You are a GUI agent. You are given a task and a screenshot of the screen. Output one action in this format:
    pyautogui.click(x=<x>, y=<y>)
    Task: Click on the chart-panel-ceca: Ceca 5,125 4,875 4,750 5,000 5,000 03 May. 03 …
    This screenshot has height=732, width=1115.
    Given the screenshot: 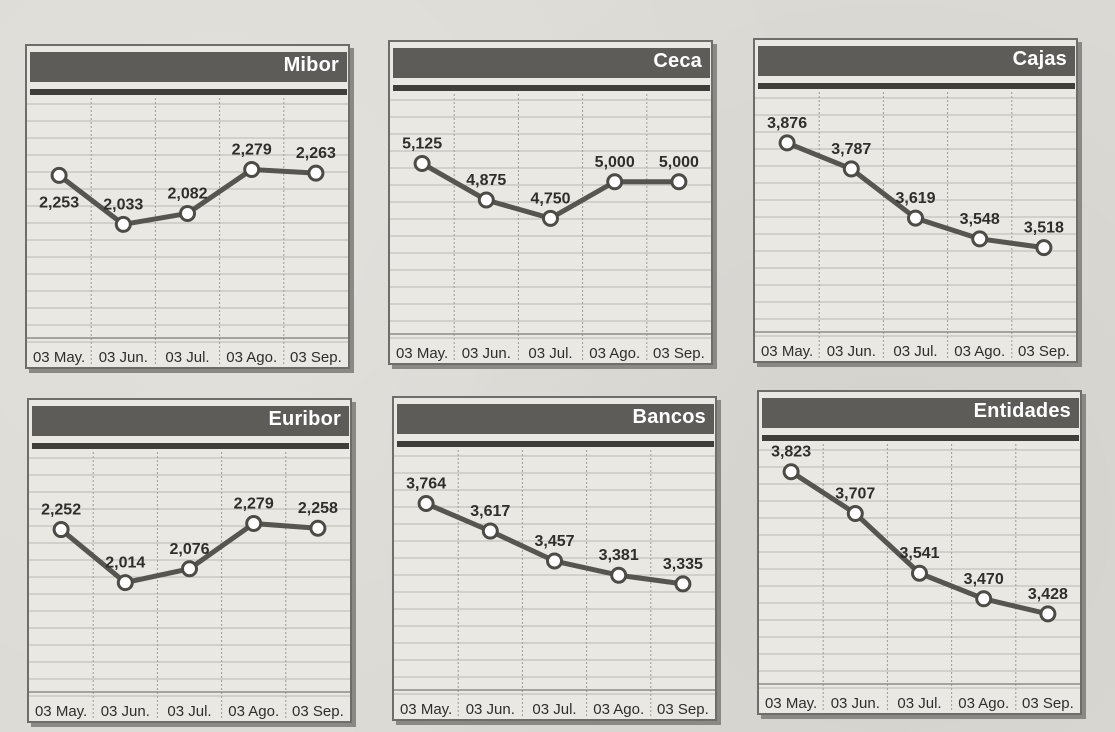 What is the action you would take?
    pyautogui.click(x=550, y=202)
    